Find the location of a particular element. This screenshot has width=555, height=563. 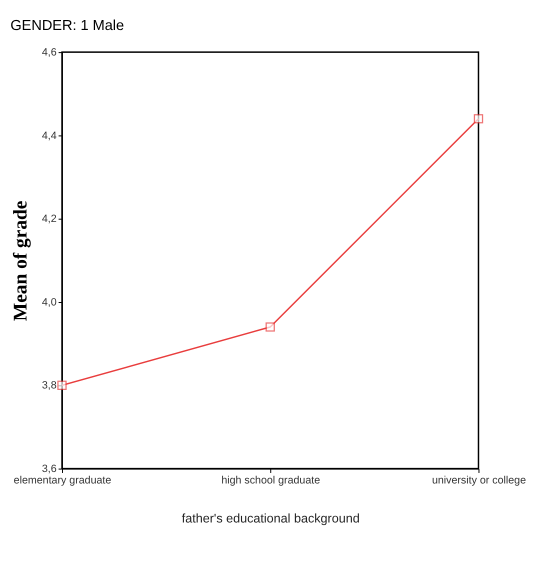

y-tick-label: 3,8 is located at coordinates (49, 386).